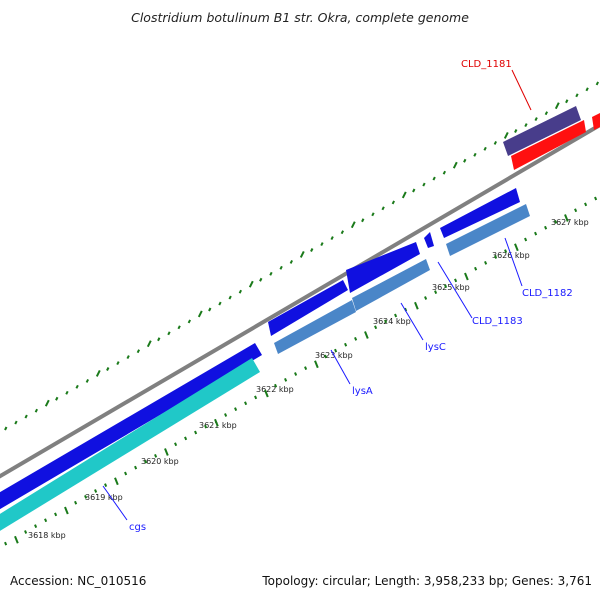 This screenshot has height=600, width=600. What do you see at coordinates (115, 503) in the screenshot?
I see `leader-cgs` at bounding box center [115, 503].